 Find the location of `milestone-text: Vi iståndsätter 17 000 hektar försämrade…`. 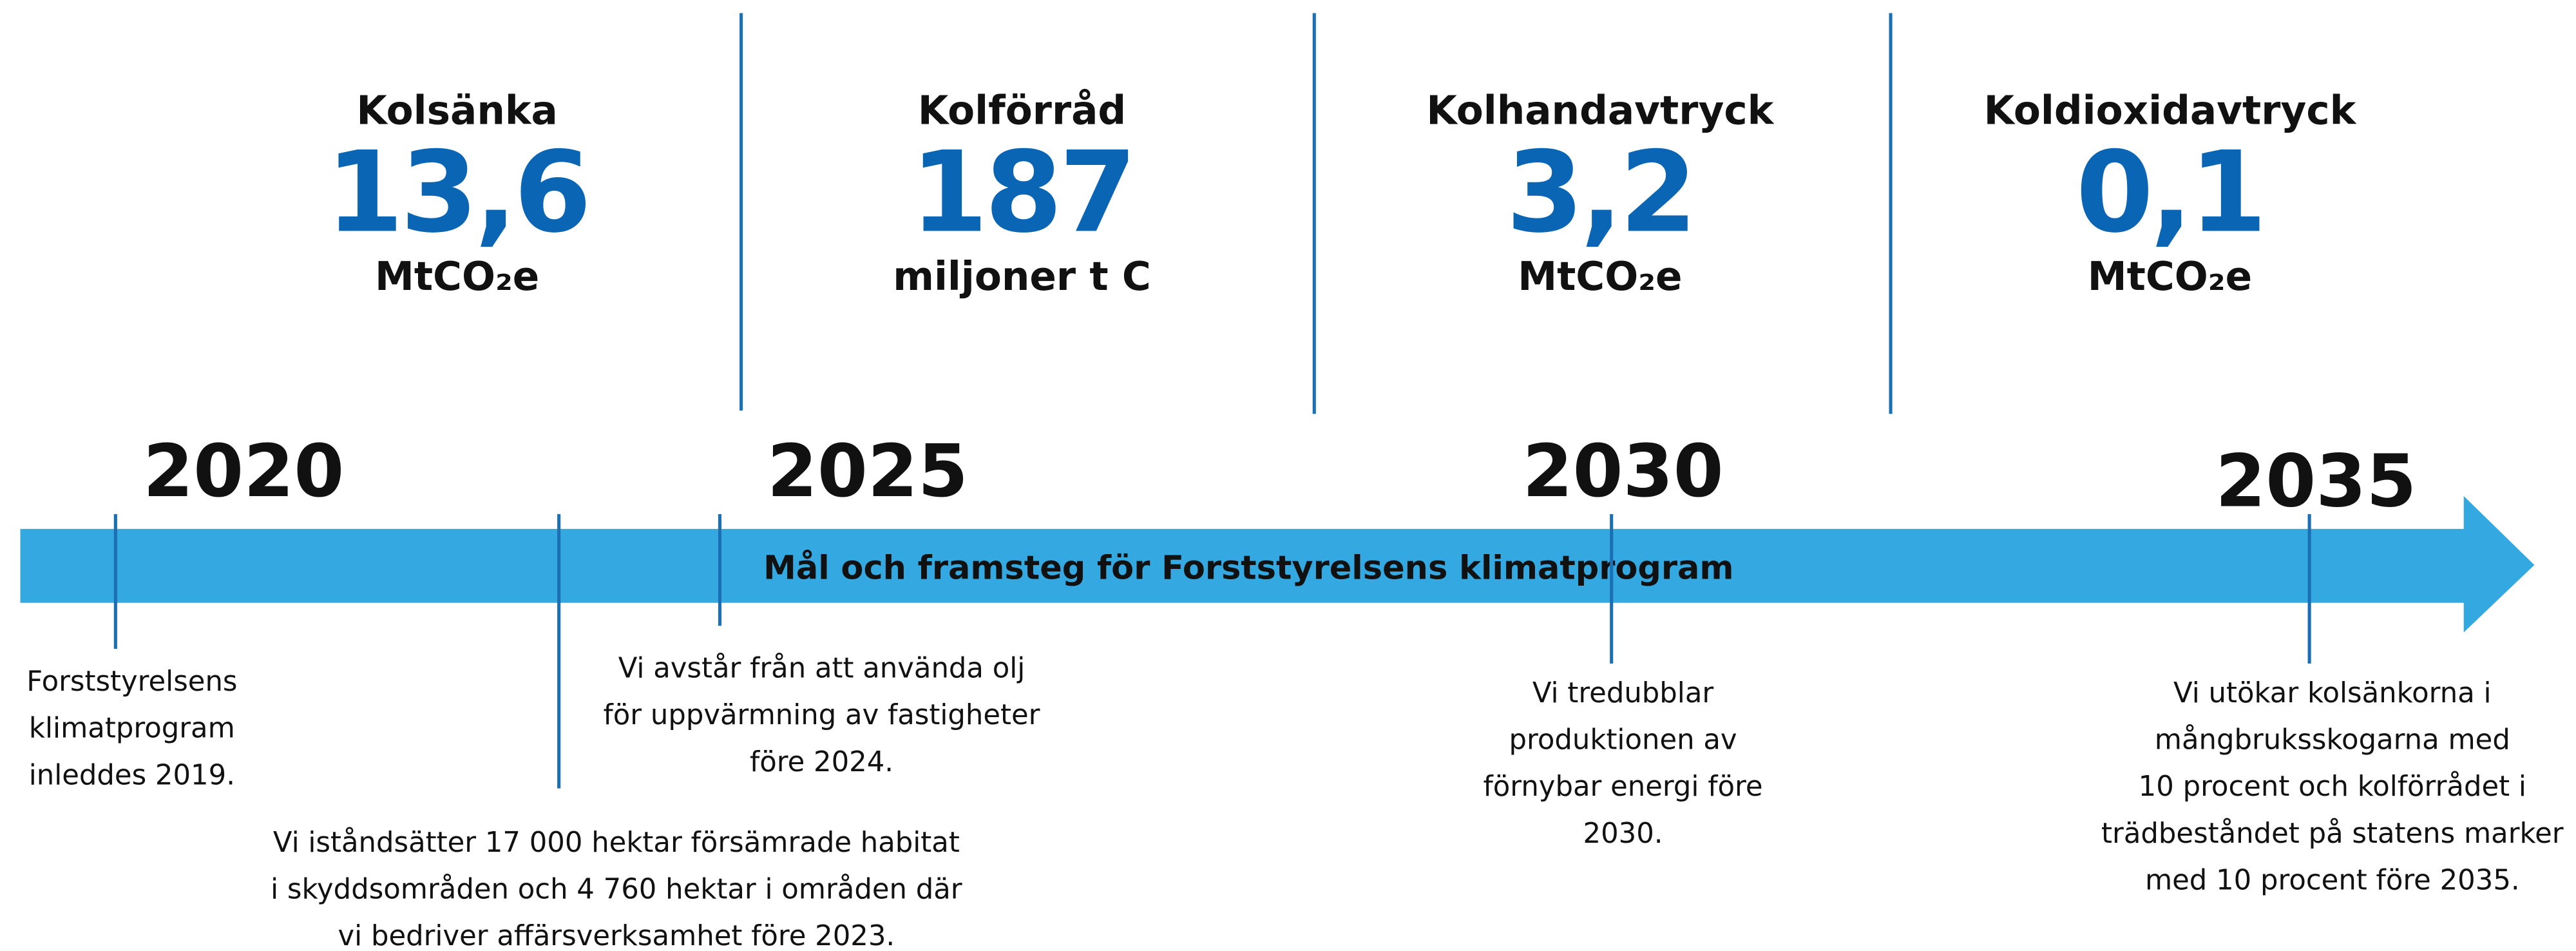

milestone-text: Vi iståndsätter 17 000 hektar försämrade… is located at coordinates (616, 843).